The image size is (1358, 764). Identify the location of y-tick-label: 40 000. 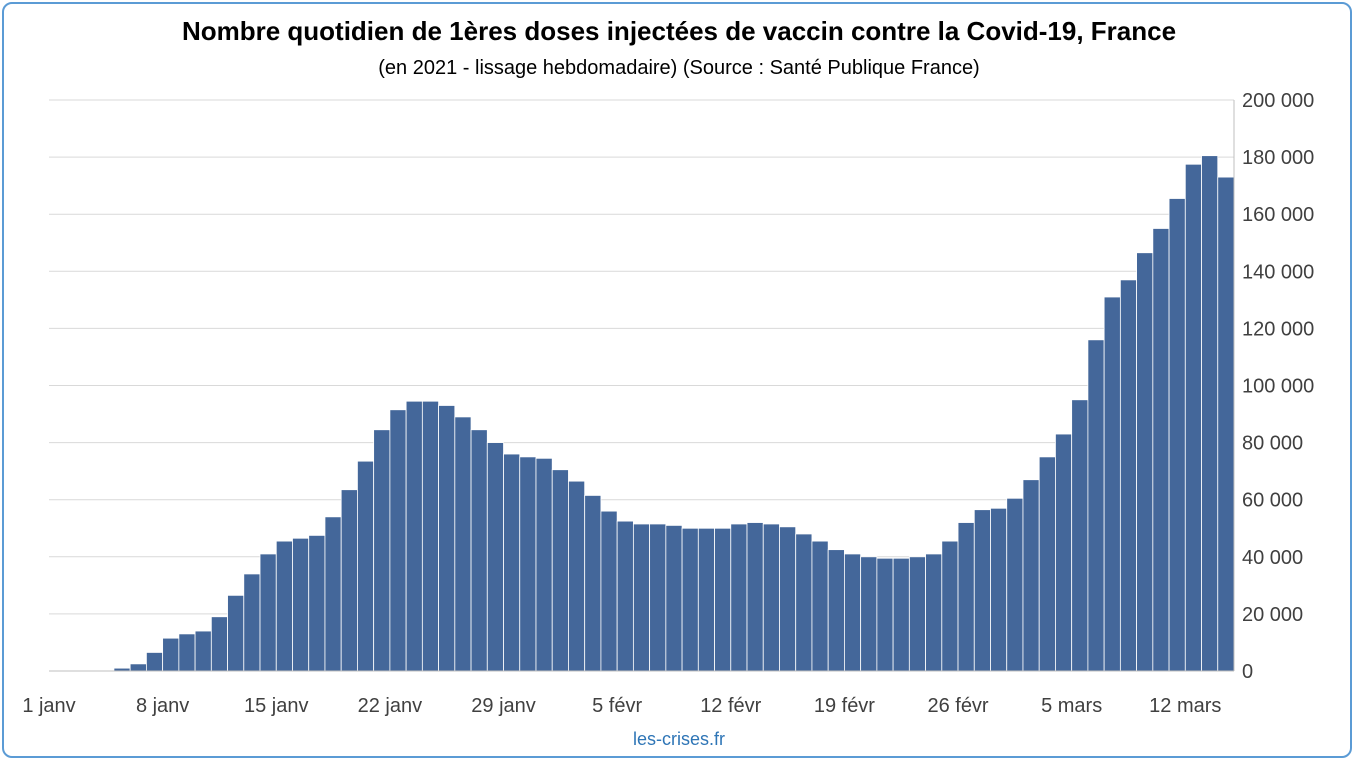
(1272, 558).